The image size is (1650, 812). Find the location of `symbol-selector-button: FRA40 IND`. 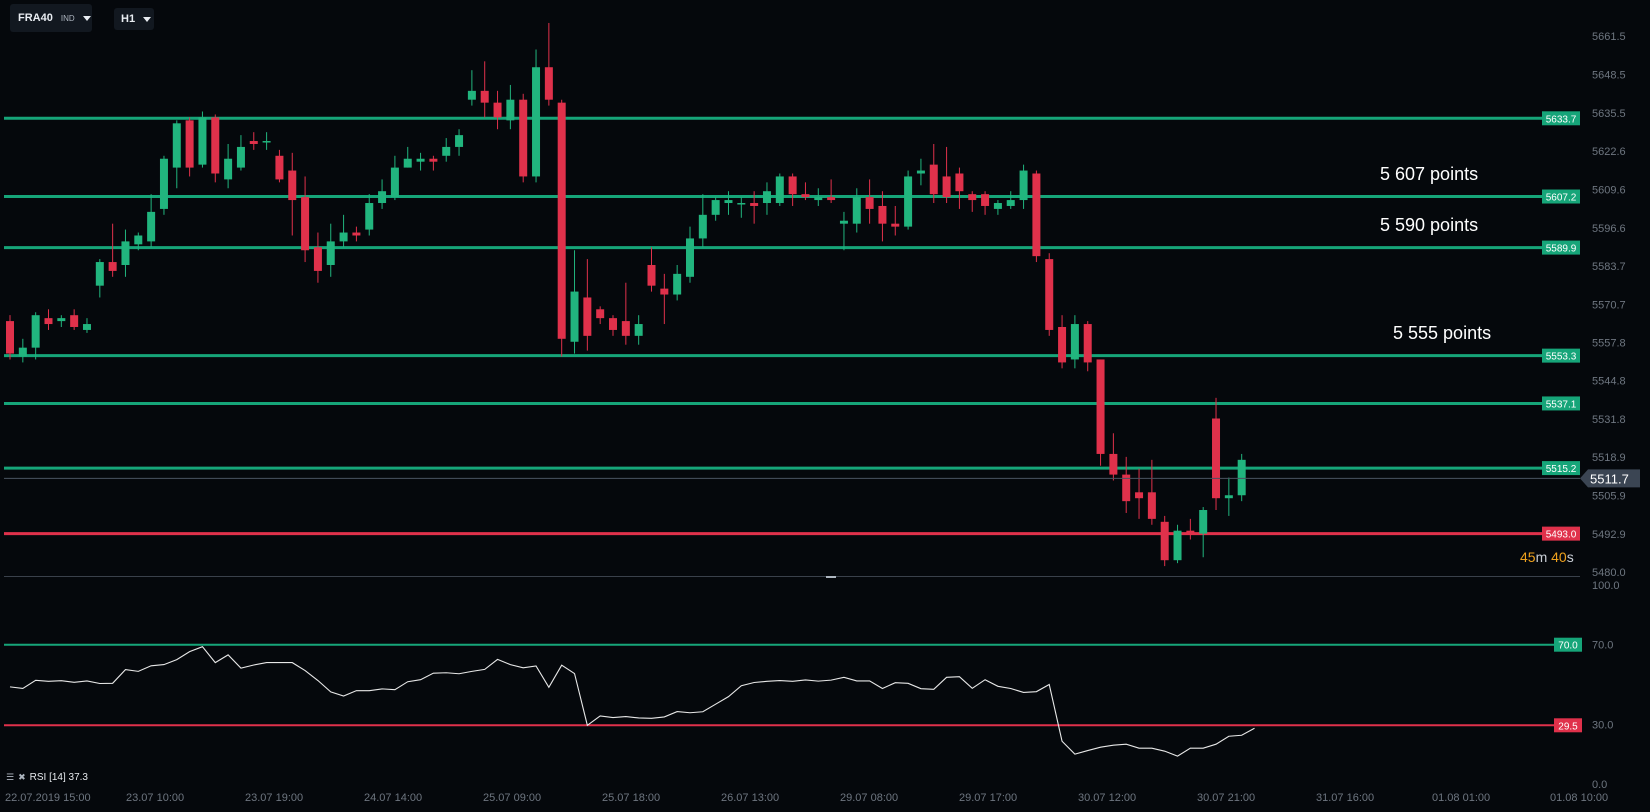

symbol-selector-button: FRA40 IND is located at coordinates (51, 18).